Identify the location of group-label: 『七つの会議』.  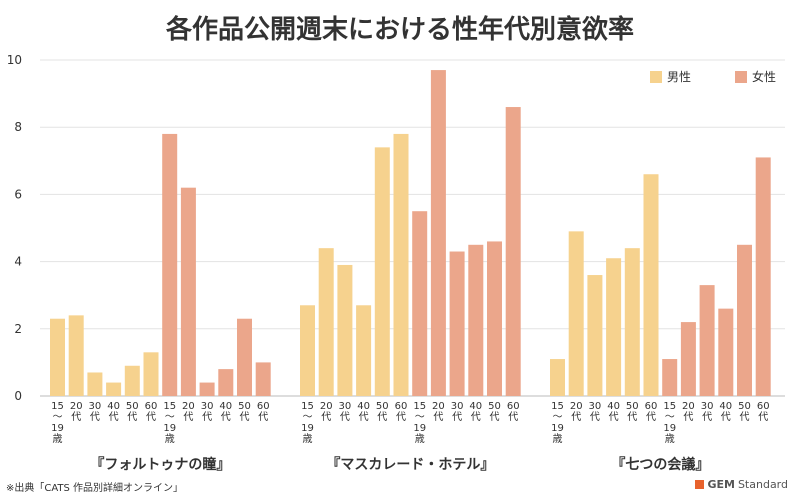
(660, 464).